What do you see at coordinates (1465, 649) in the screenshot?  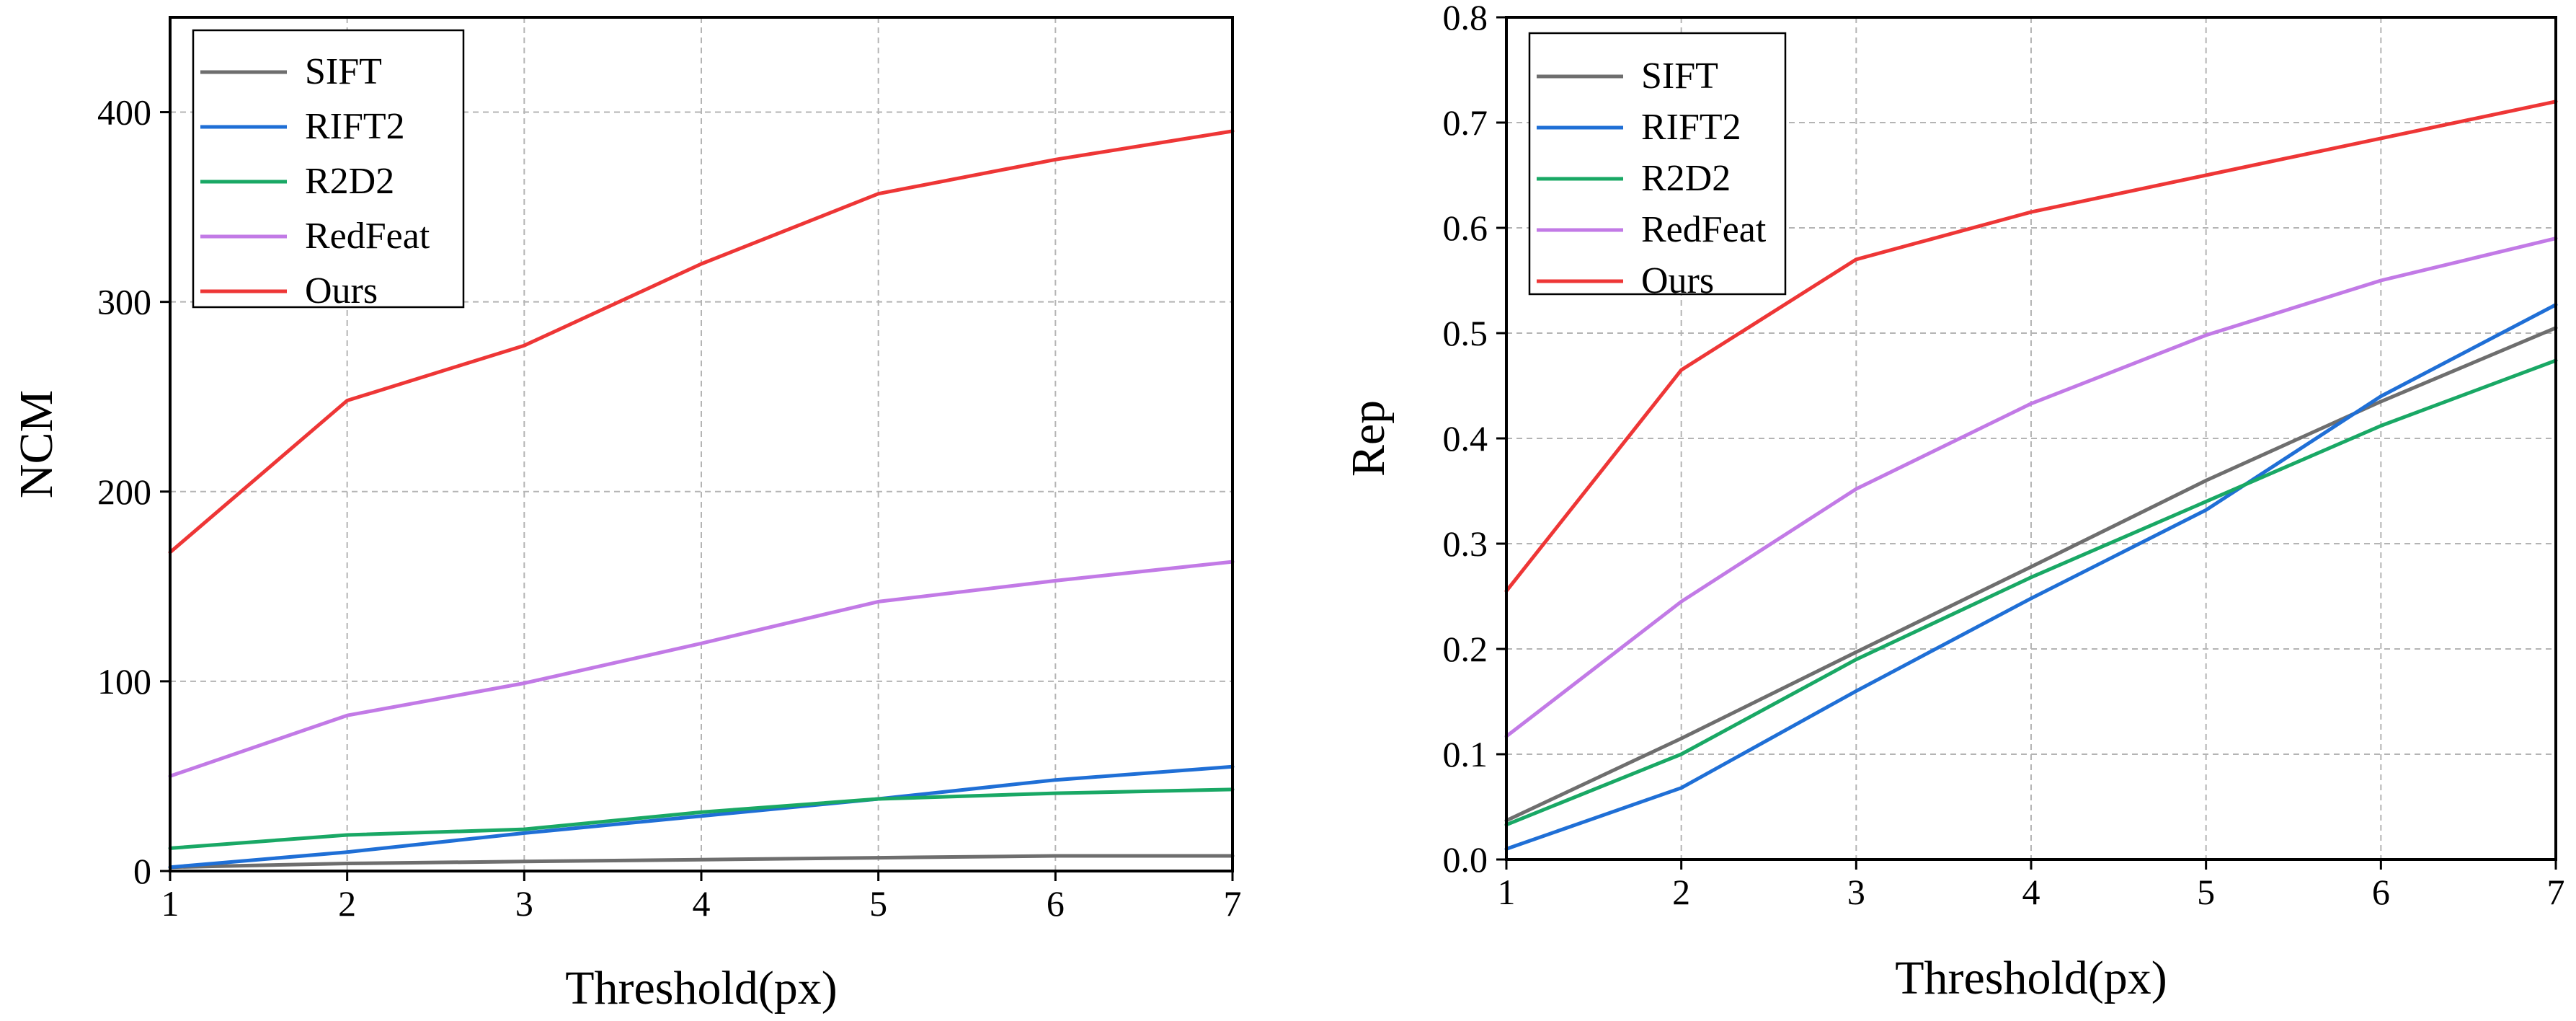 I see `y-tick-label: 0.2` at bounding box center [1465, 649].